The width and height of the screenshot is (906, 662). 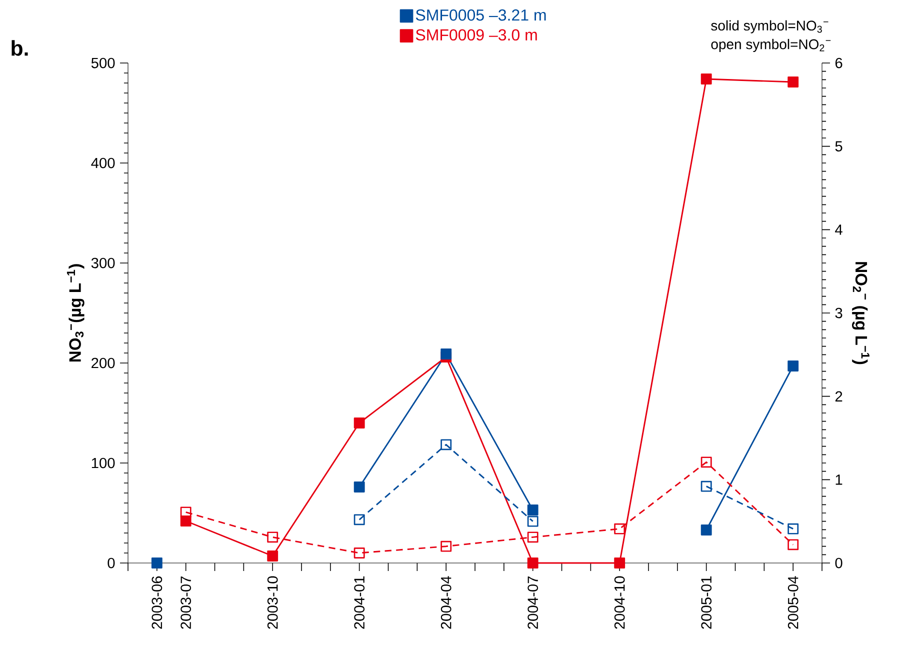 I want to click on chart-title: b., so click(x=20, y=48).